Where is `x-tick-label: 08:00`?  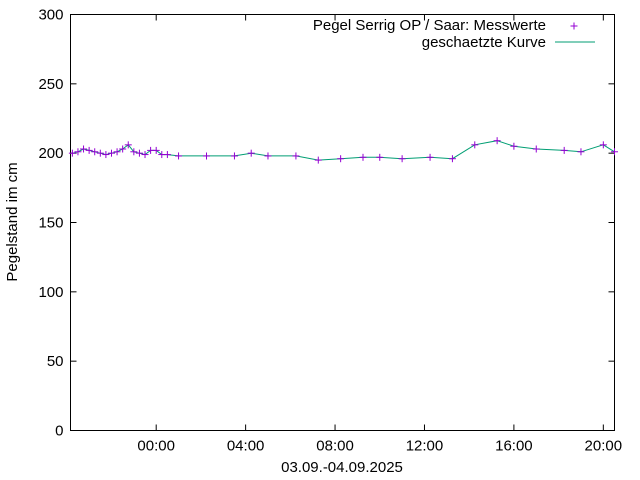 x-tick-label: 08:00 is located at coordinates (335, 446).